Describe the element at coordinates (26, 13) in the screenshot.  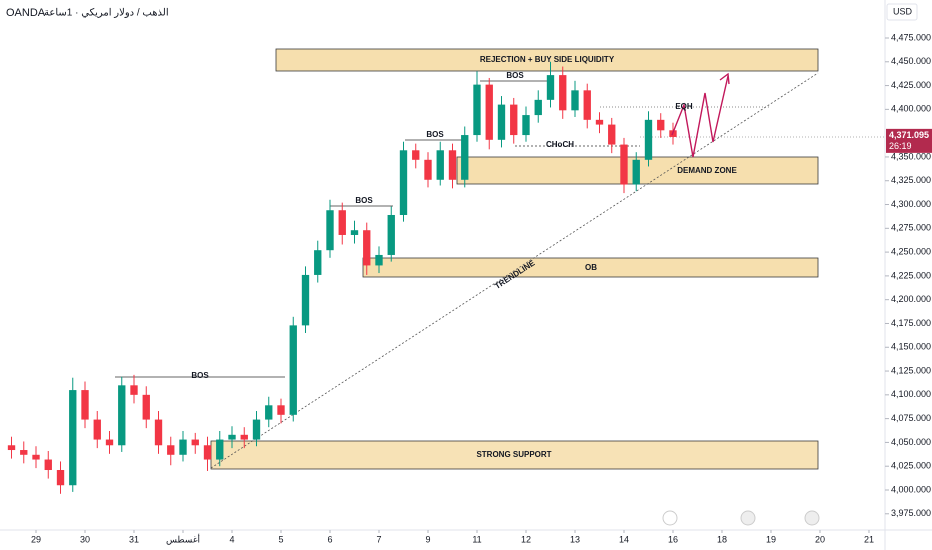
I see `broker: OANDA` at that location.